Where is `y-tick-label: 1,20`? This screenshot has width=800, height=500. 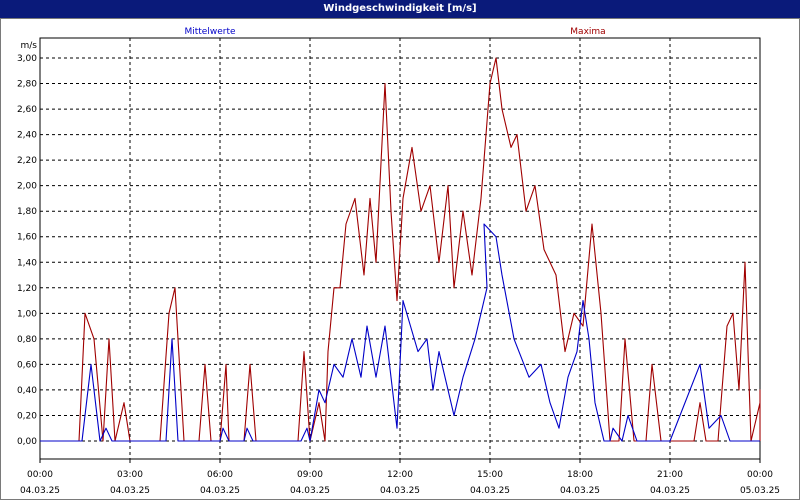
y-tick-label: 1,20 is located at coordinates (27, 289).